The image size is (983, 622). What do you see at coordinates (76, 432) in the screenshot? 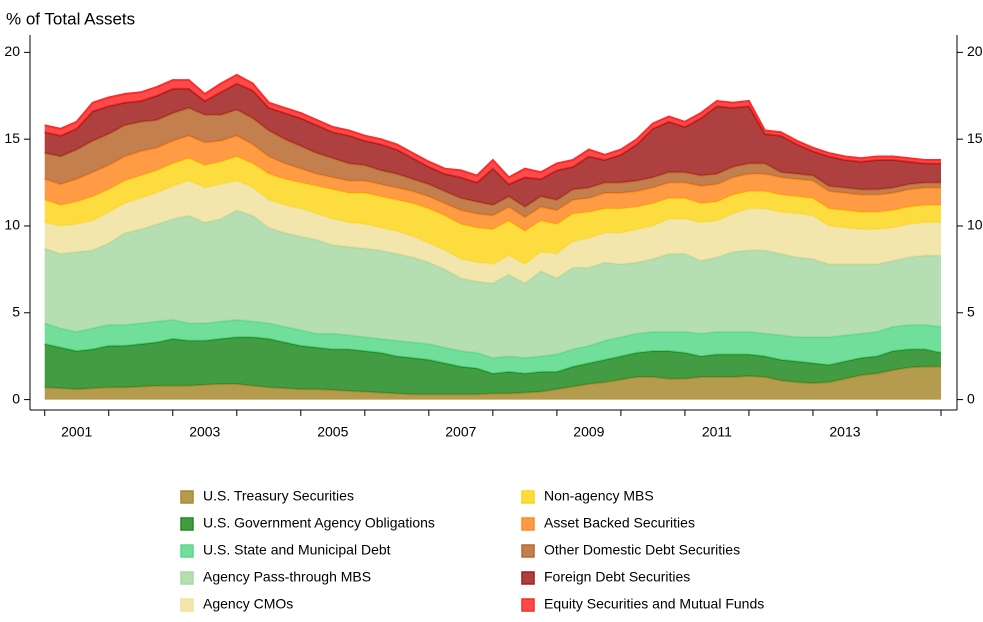
I see `x-tick-label: 2001` at bounding box center [76, 432].